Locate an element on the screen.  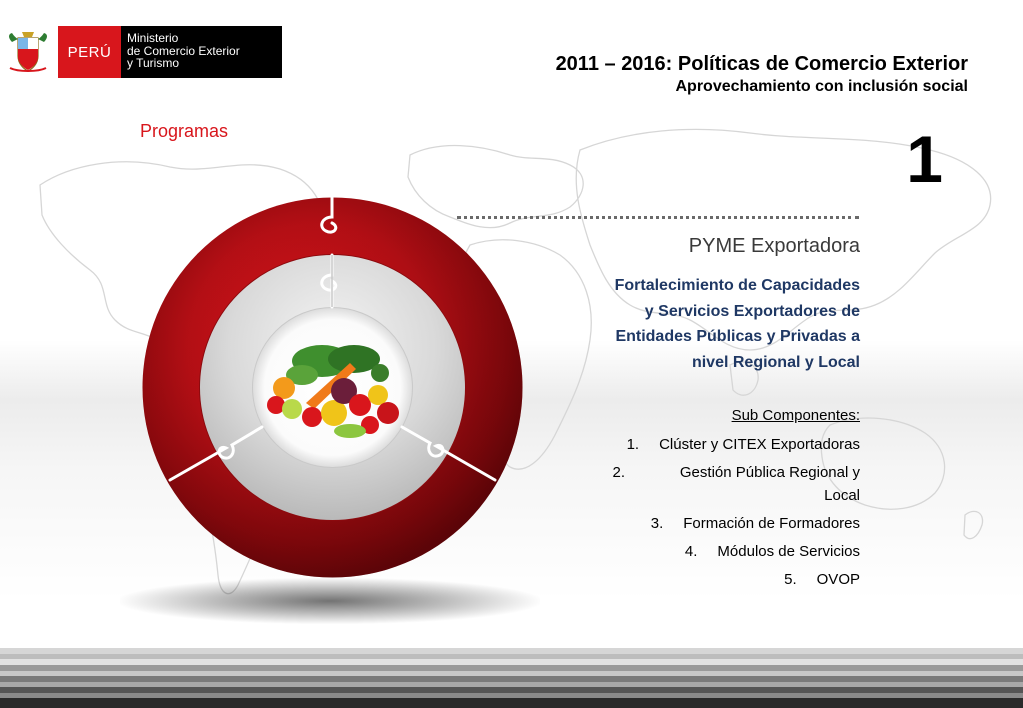
logo-country-label: PERÚ is located at coordinates (89, 52).